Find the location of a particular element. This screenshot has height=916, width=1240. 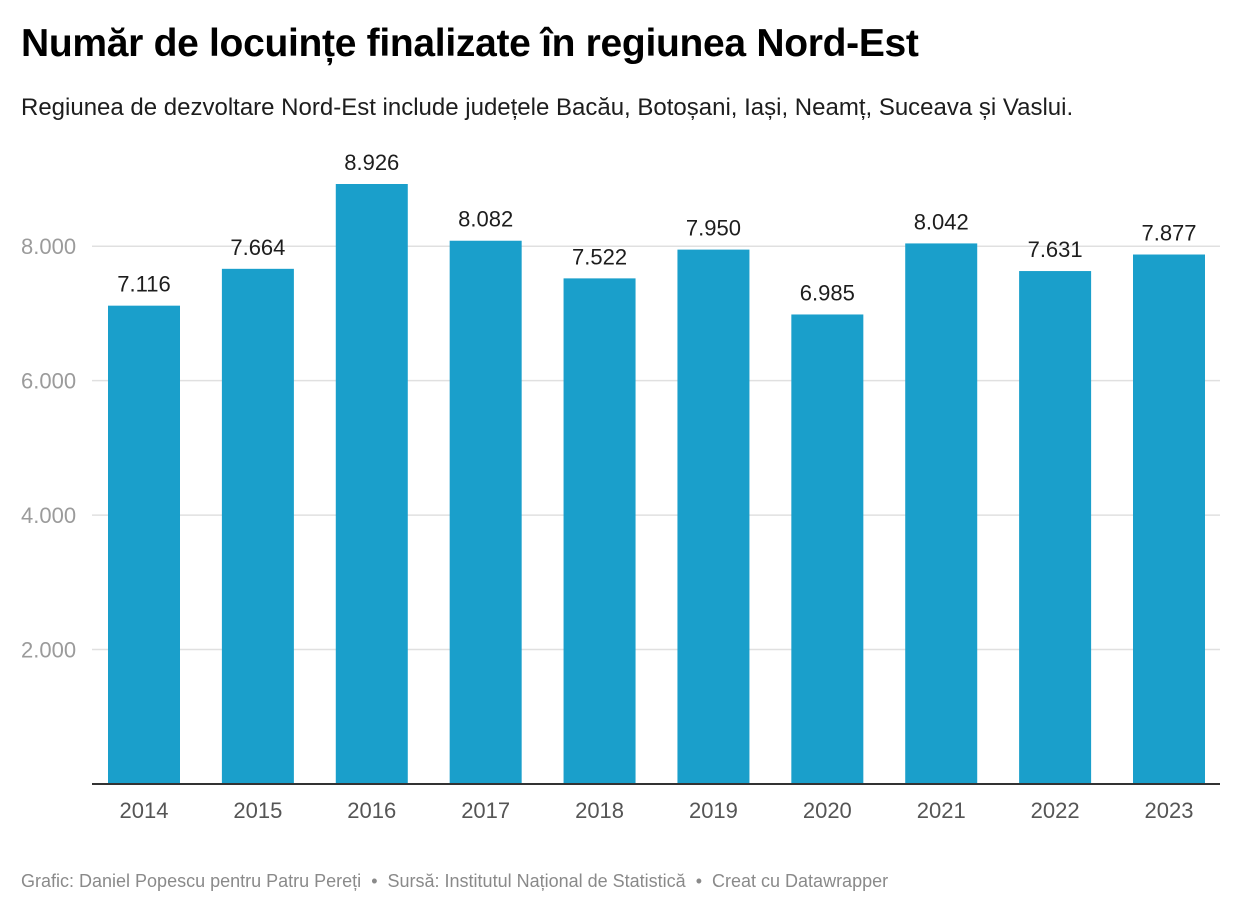

x-tick-label: 2016 is located at coordinates (371, 810).